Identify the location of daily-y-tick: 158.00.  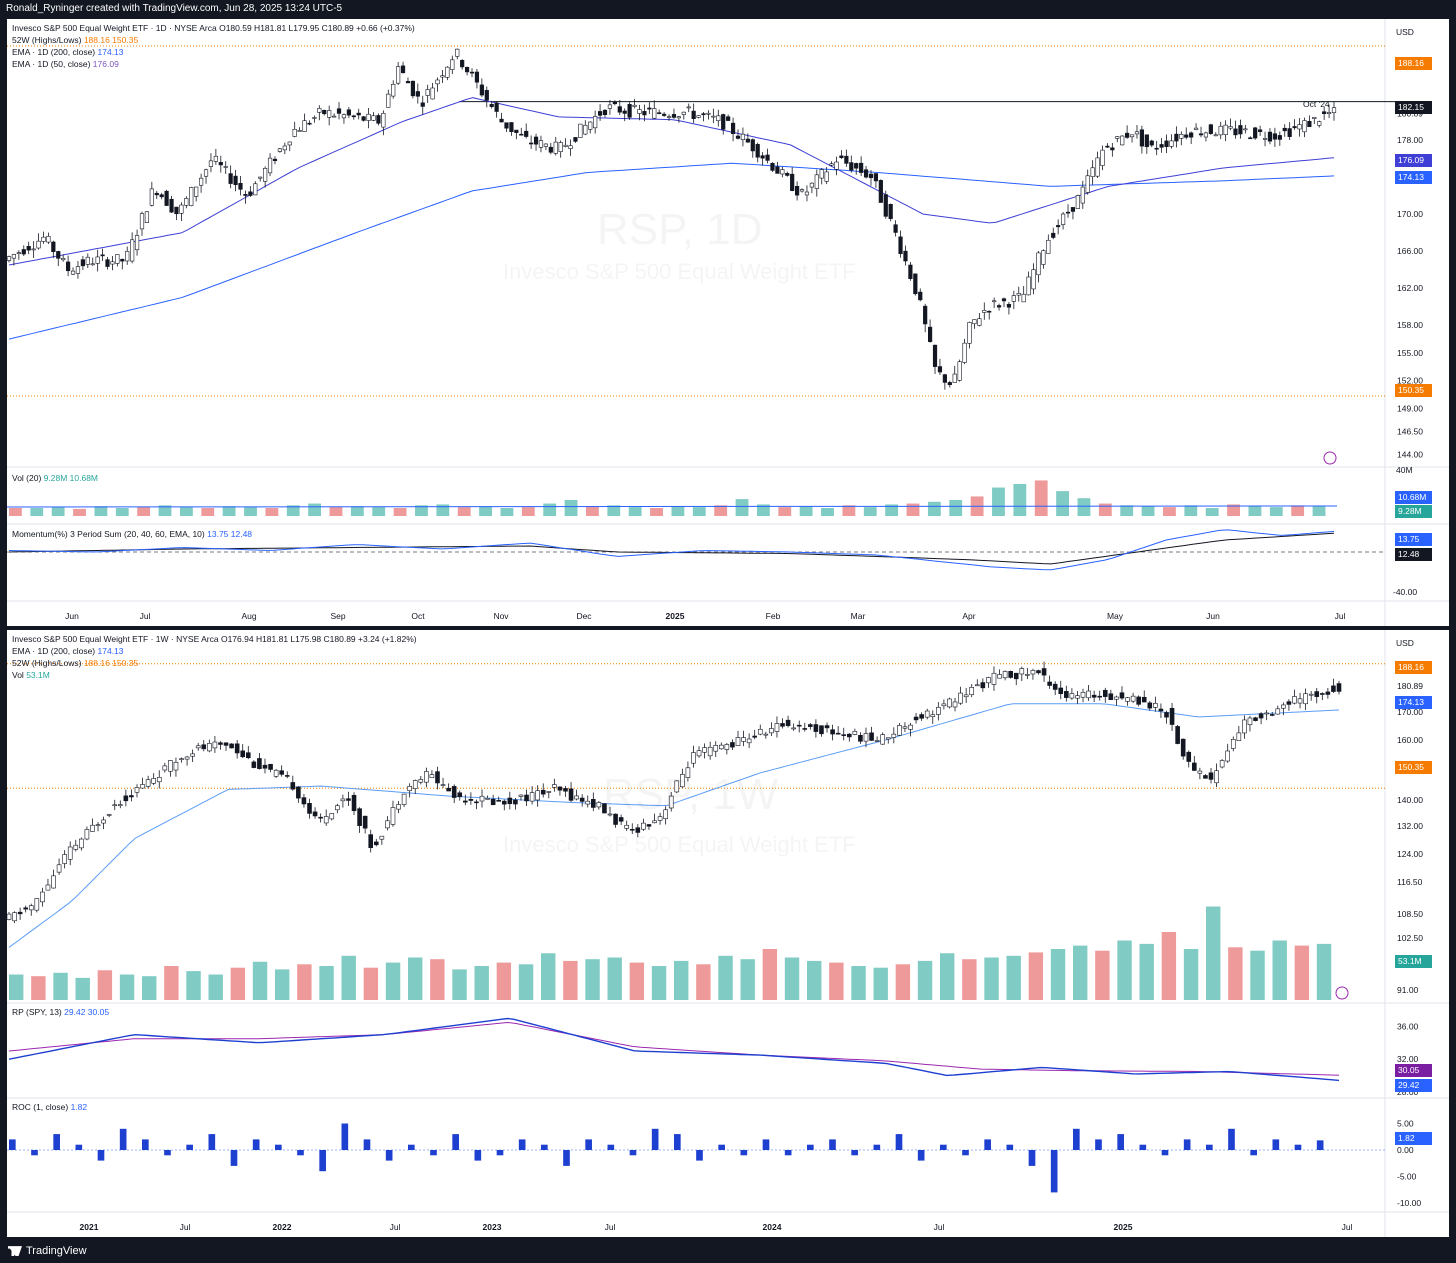
(1410, 325).